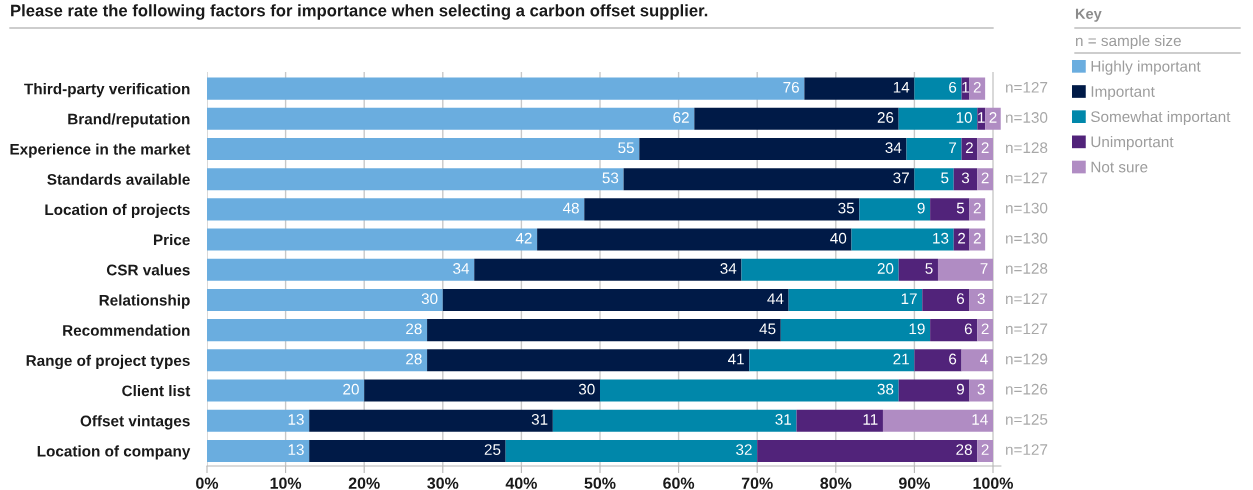 The height and width of the screenshot is (490, 1253). I want to click on x-tick-label: 40%, so click(521, 483).